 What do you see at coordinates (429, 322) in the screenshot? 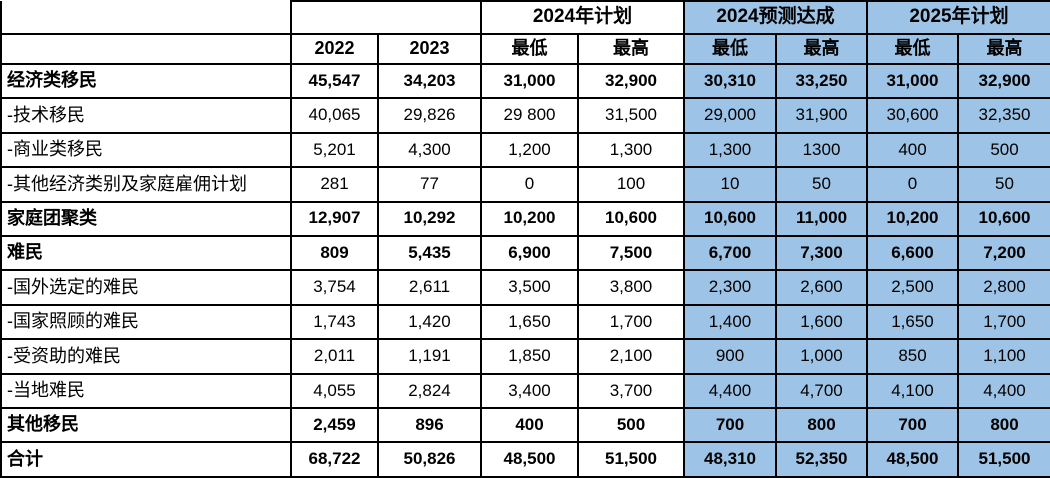
I see `value-cell: 1,420` at bounding box center [429, 322].